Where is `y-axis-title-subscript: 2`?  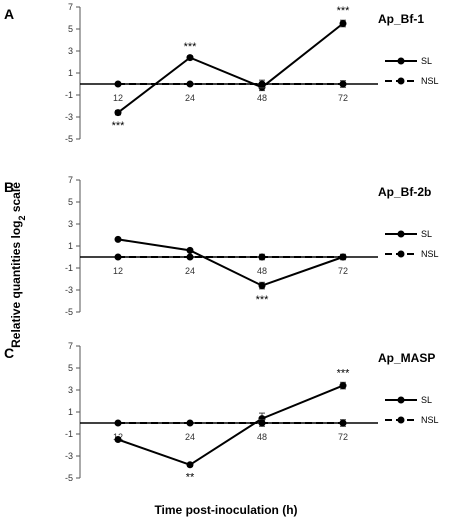
y-axis-title-subscript: 2 is located at coordinates (22, 218).